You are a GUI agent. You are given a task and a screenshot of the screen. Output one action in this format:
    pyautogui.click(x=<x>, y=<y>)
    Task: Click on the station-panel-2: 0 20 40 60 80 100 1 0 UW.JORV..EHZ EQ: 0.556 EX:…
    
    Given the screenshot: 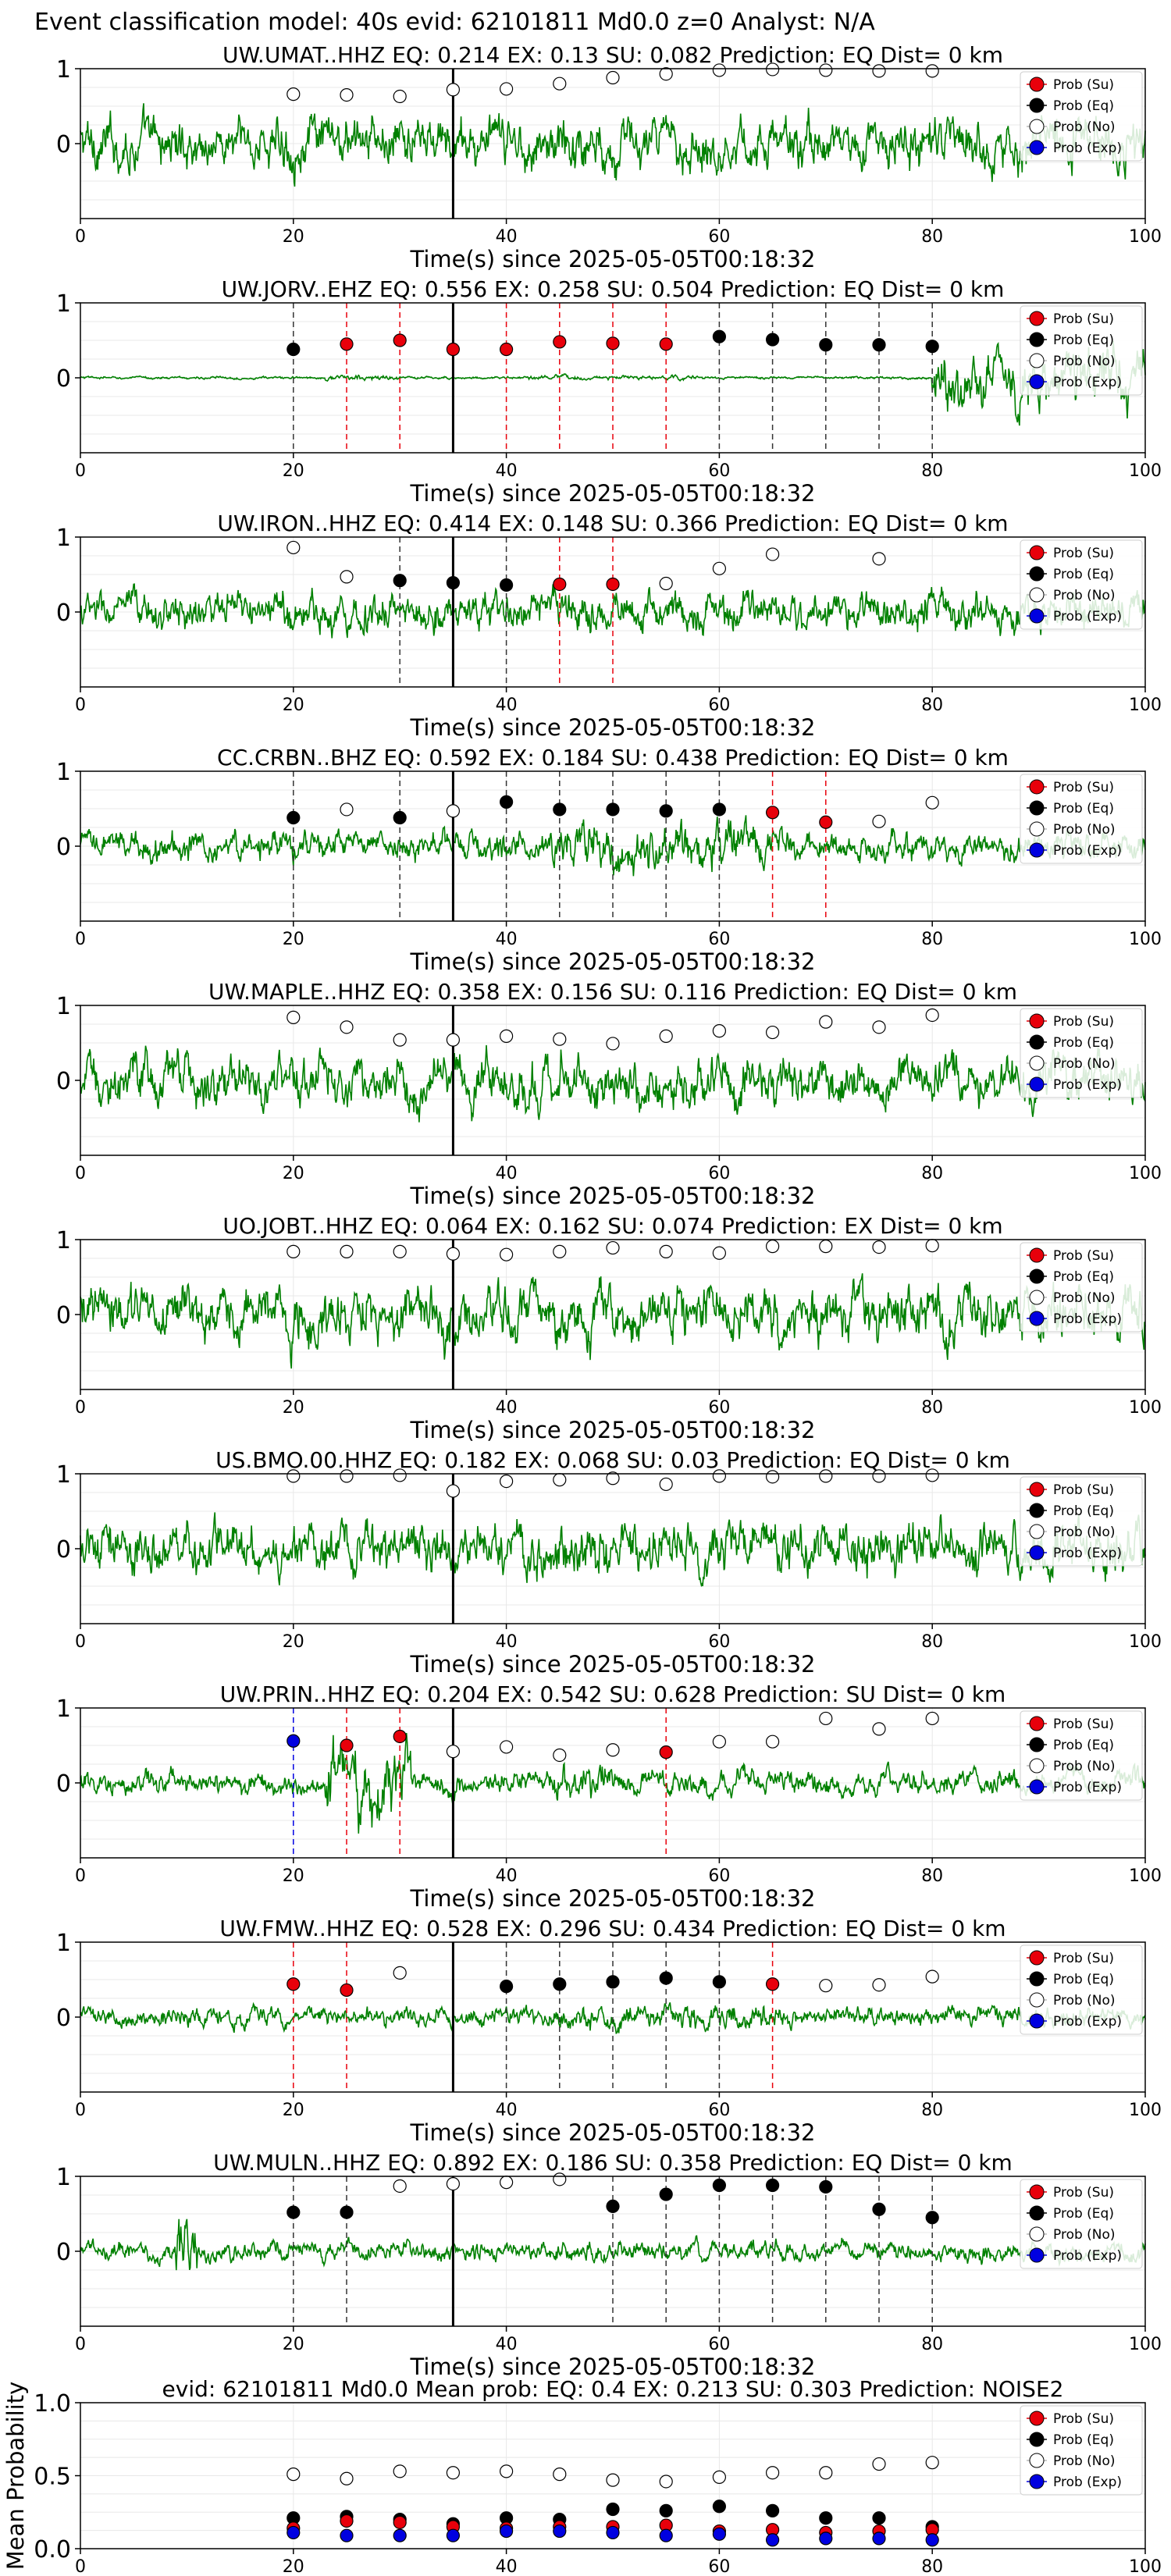 What is the action you would take?
    pyautogui.click(x=609, y=391)
    